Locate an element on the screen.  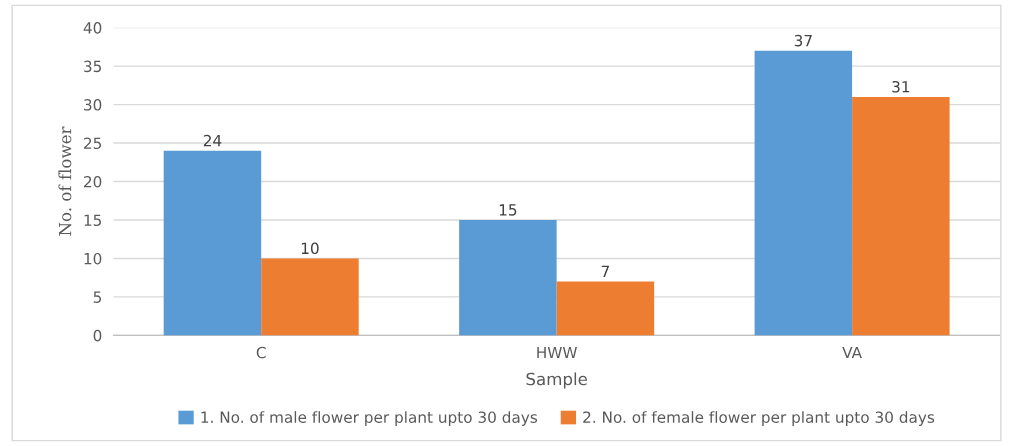
data-label: 24 is located at coordinates (212, 140).